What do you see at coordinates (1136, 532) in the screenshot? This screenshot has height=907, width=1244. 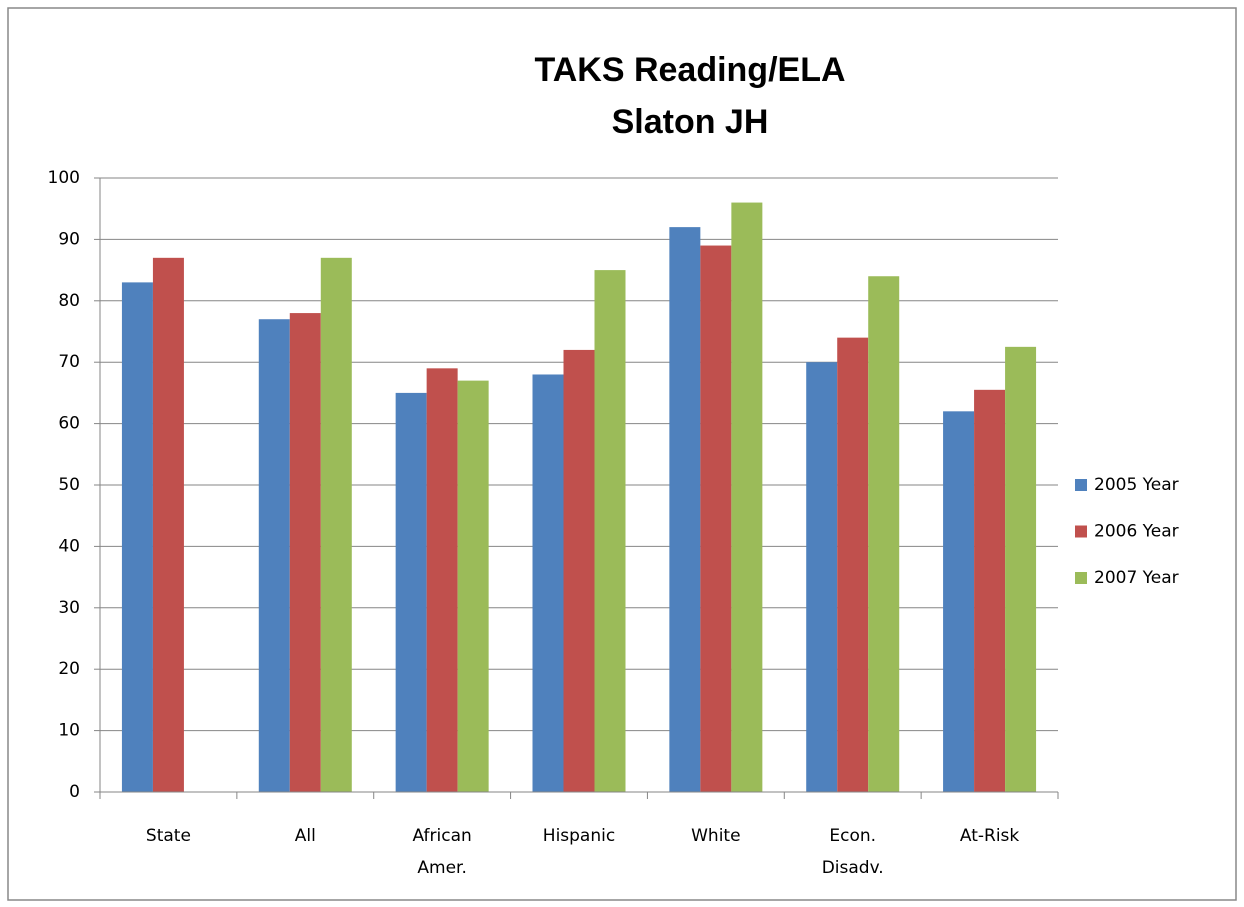 I see `legend-label: 2006 Year` at bounding box center [1136, 532].